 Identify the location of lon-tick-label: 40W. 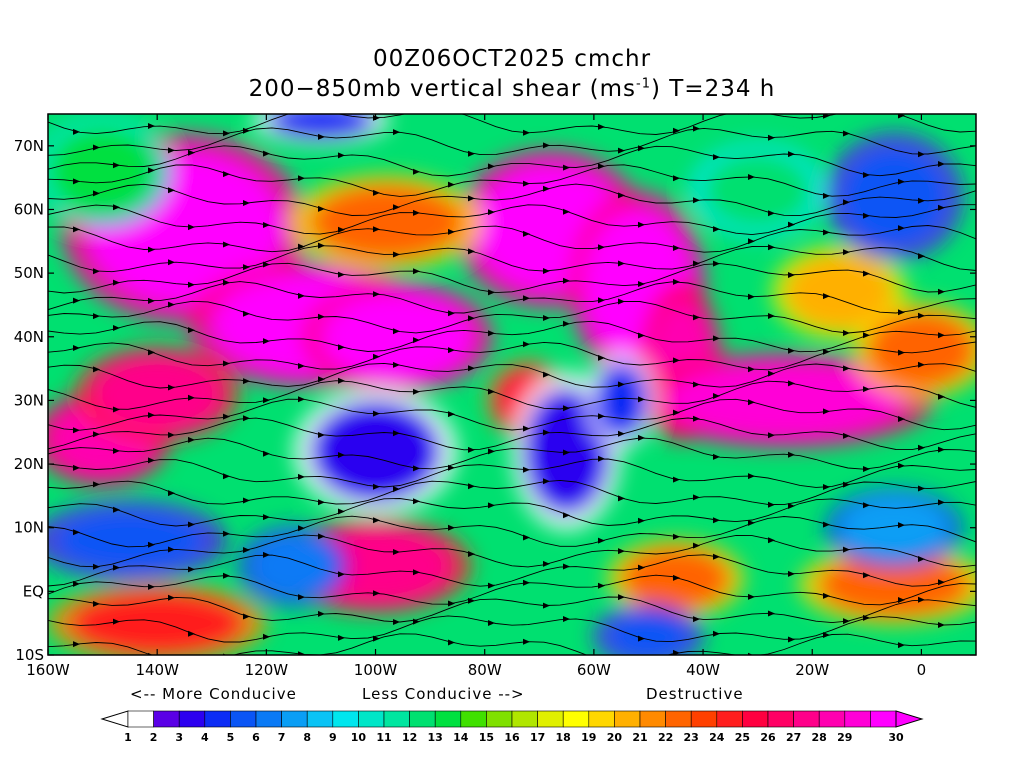
(703, 670).